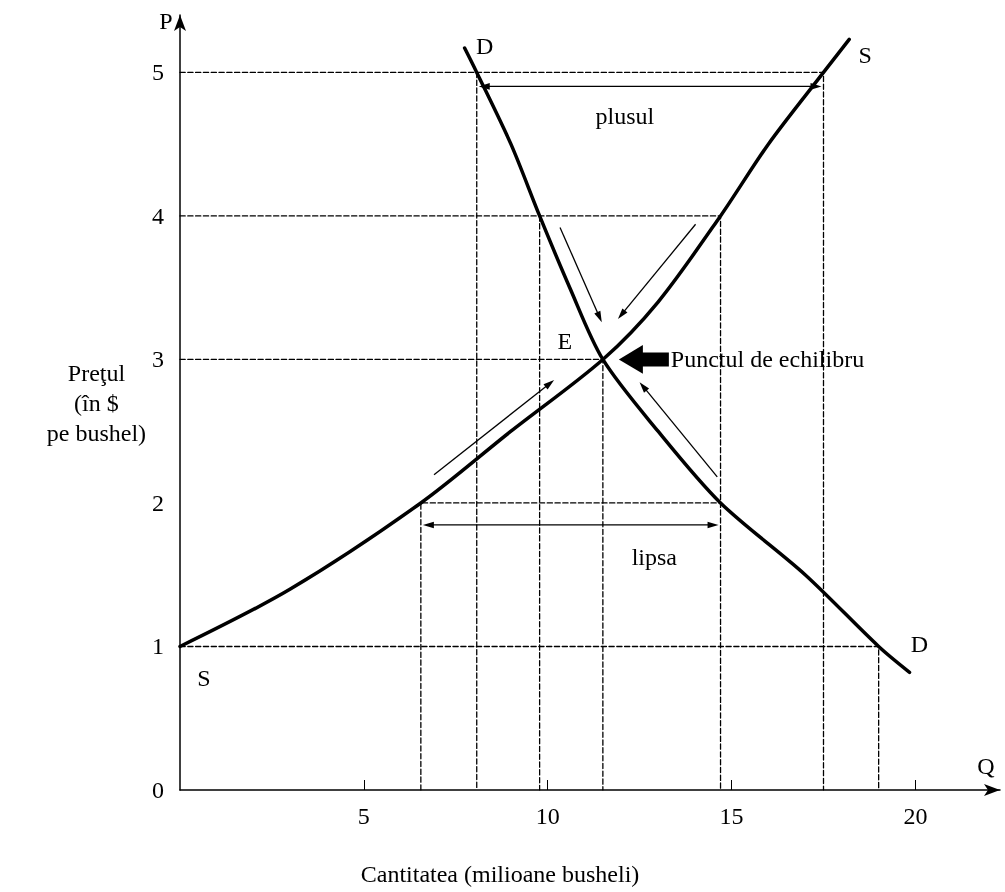 The height and width of the screenshot is (892, 1005). Describe the element at coordinates (500, 874) in the screenshot. I see `x-axis-title: Cantitatea (milioane busheli)` at that location.